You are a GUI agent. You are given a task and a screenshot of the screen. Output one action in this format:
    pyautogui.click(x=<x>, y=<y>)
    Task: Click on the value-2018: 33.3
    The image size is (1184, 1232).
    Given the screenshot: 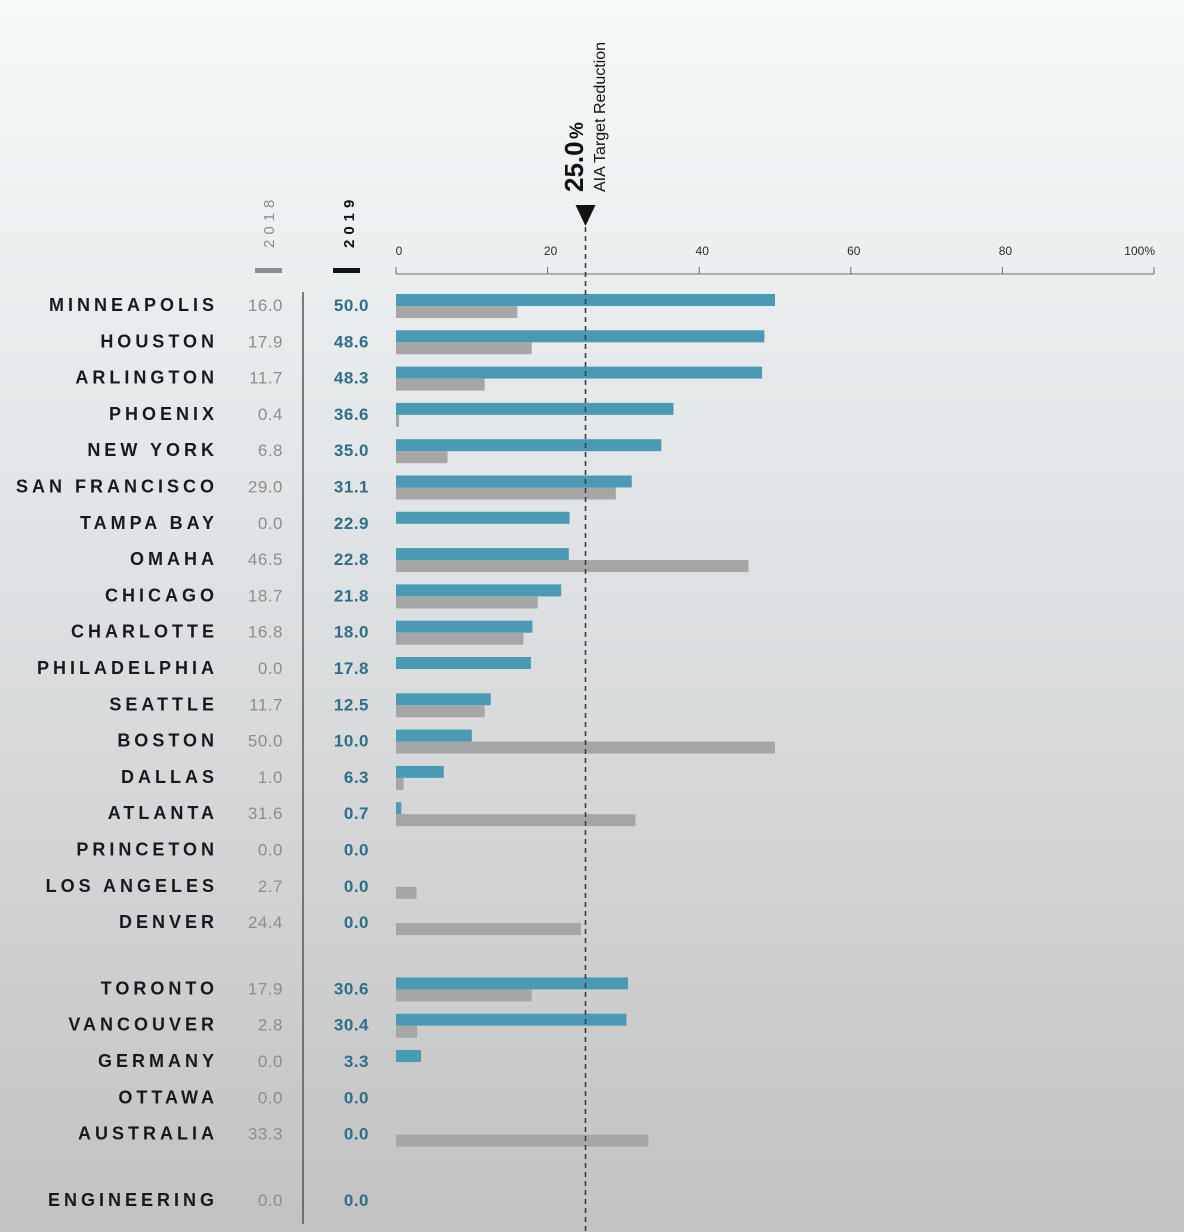 What is the action you would take?
    pyautogui.click(x=265, y=1134)
    